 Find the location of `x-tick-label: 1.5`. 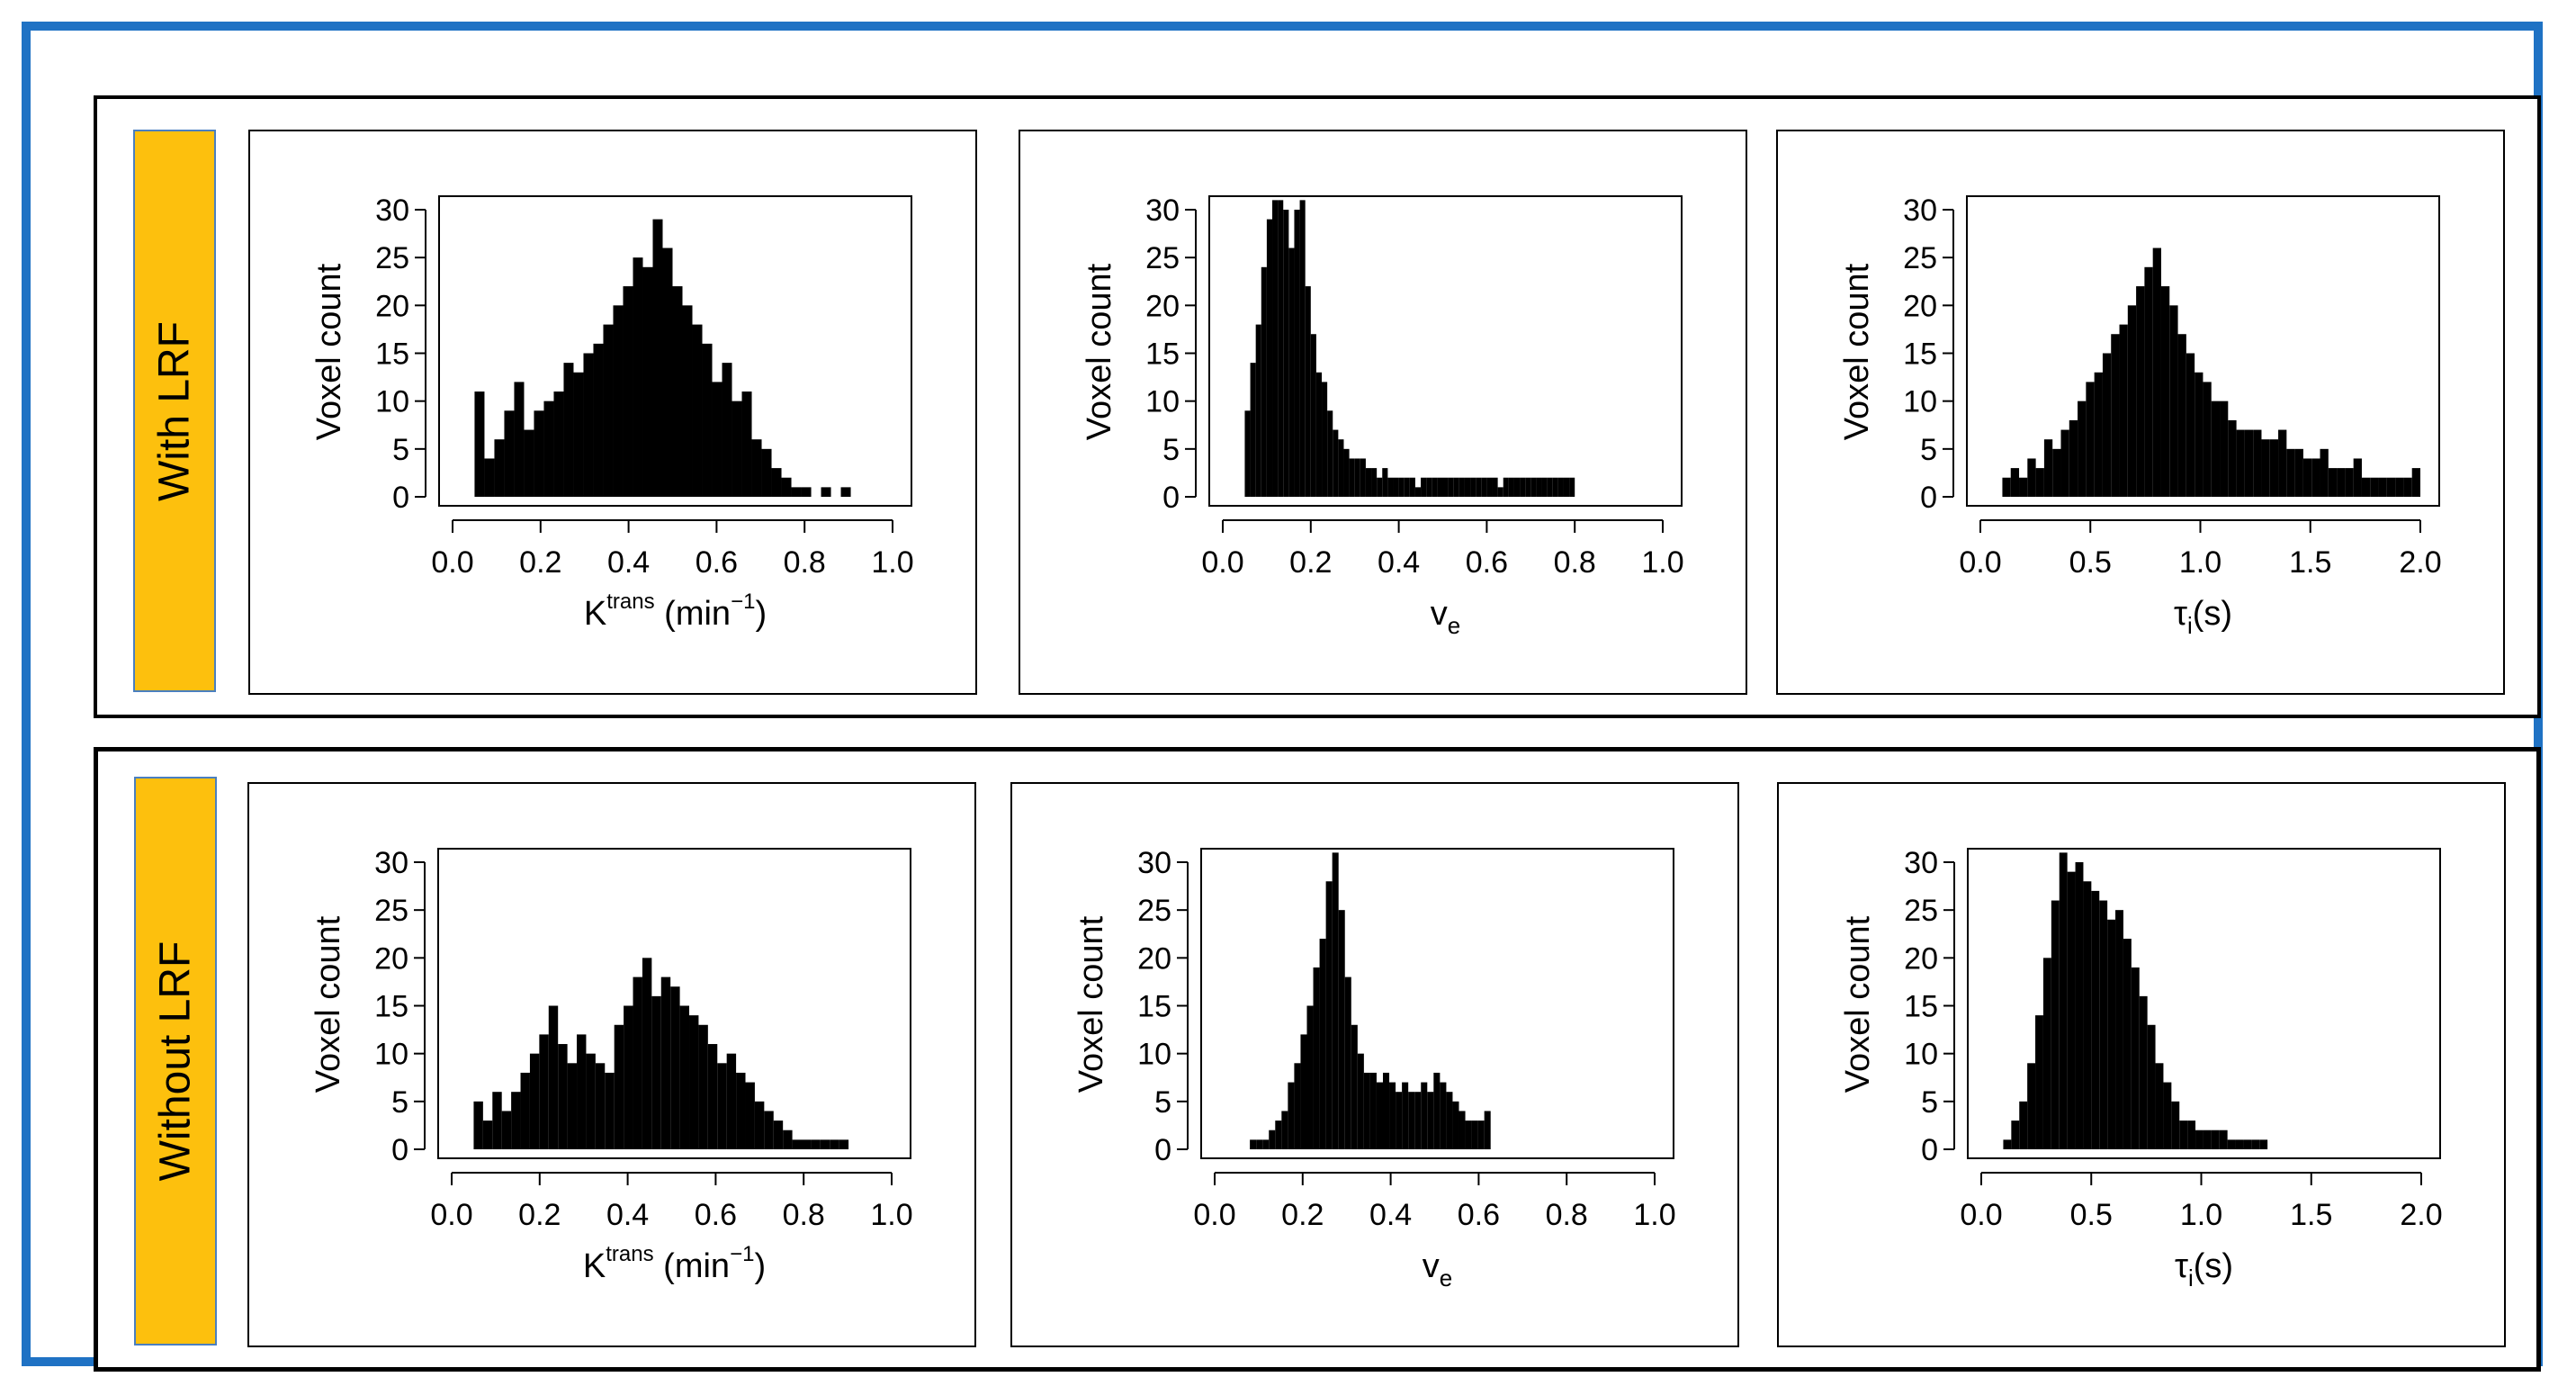

x-tick-label: 1.5 is located at coordinates (2310, 562).